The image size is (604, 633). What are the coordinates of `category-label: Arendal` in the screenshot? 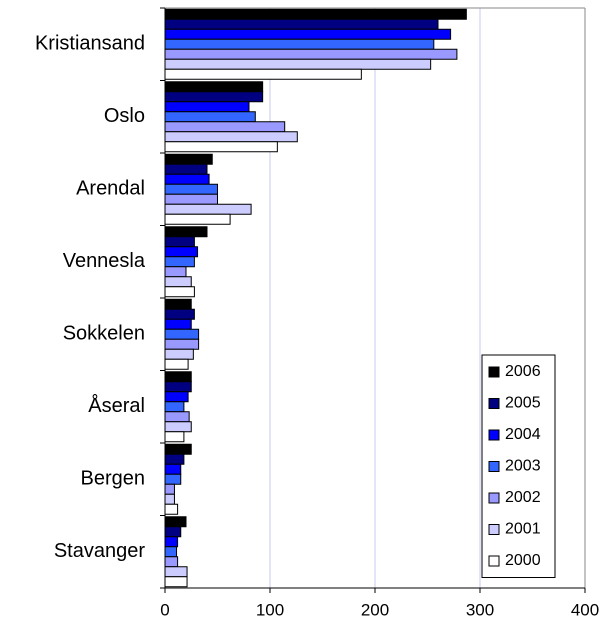 It's located at (110, 189).